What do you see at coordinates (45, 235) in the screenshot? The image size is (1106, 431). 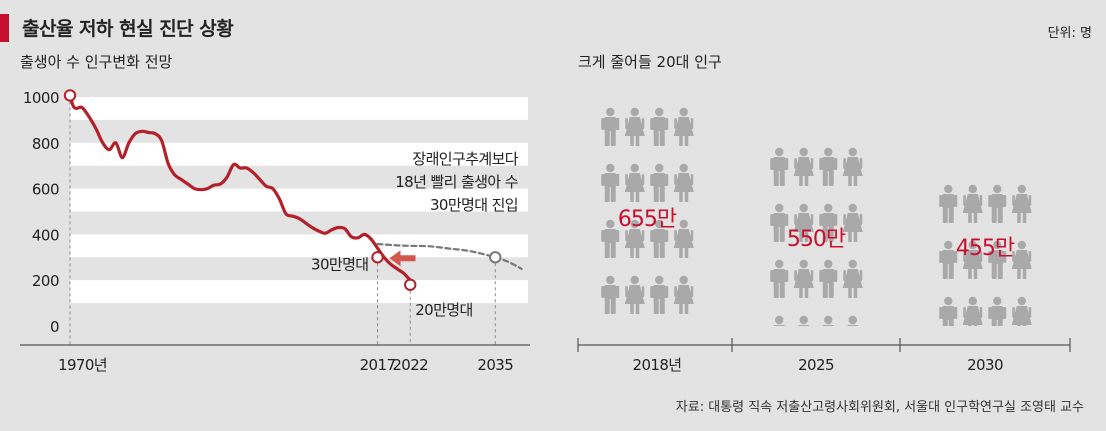 I see `y-tick-label: 400` at bounding box center [45, 235].